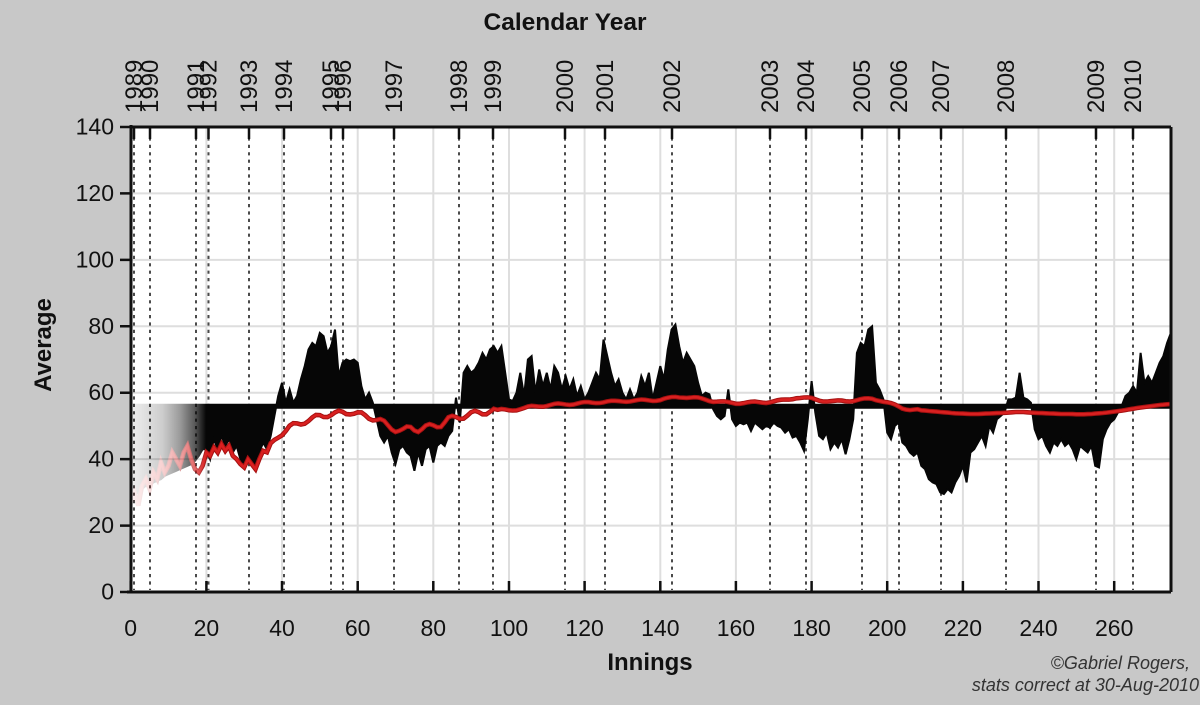 Image resolution: width=1200 pixels, height=705 pixels. I want to click on svg-text: ©Gabriel Rogers,, so click(1120, 663).